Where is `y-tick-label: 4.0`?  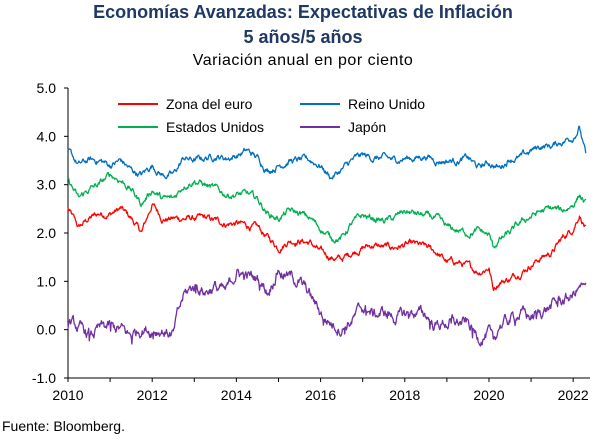
y-tick-label: 4.0 is located at coordinates (47, 136).